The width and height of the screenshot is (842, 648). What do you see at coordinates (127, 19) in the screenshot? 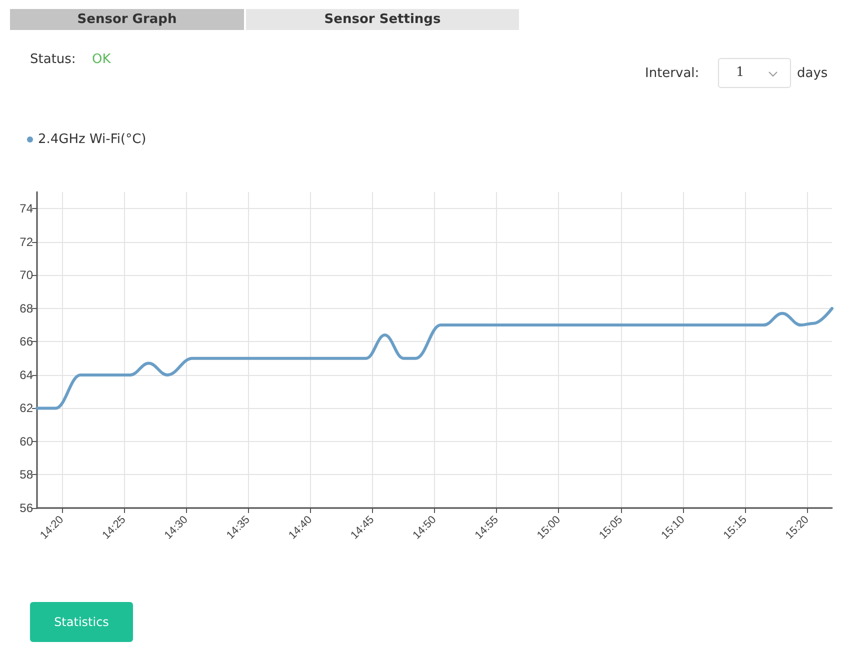
I see `tab: Sensor Graph` at bounding box center [127, 19].